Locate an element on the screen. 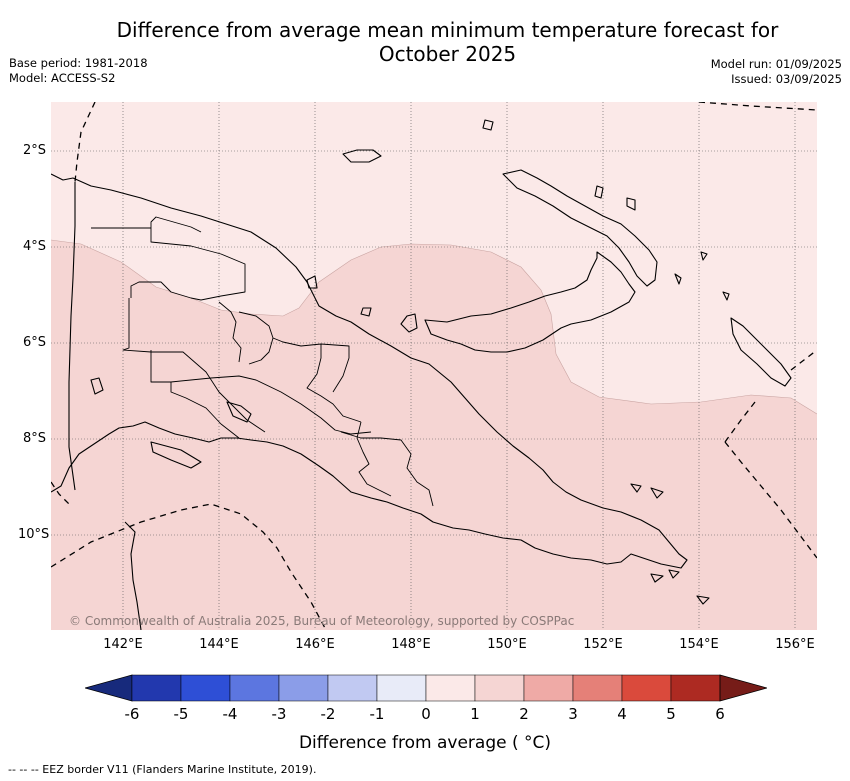 The height and width of the screenshot is (781, 850). lon-label-144e: 144°E is located at coordinates (219, 644).